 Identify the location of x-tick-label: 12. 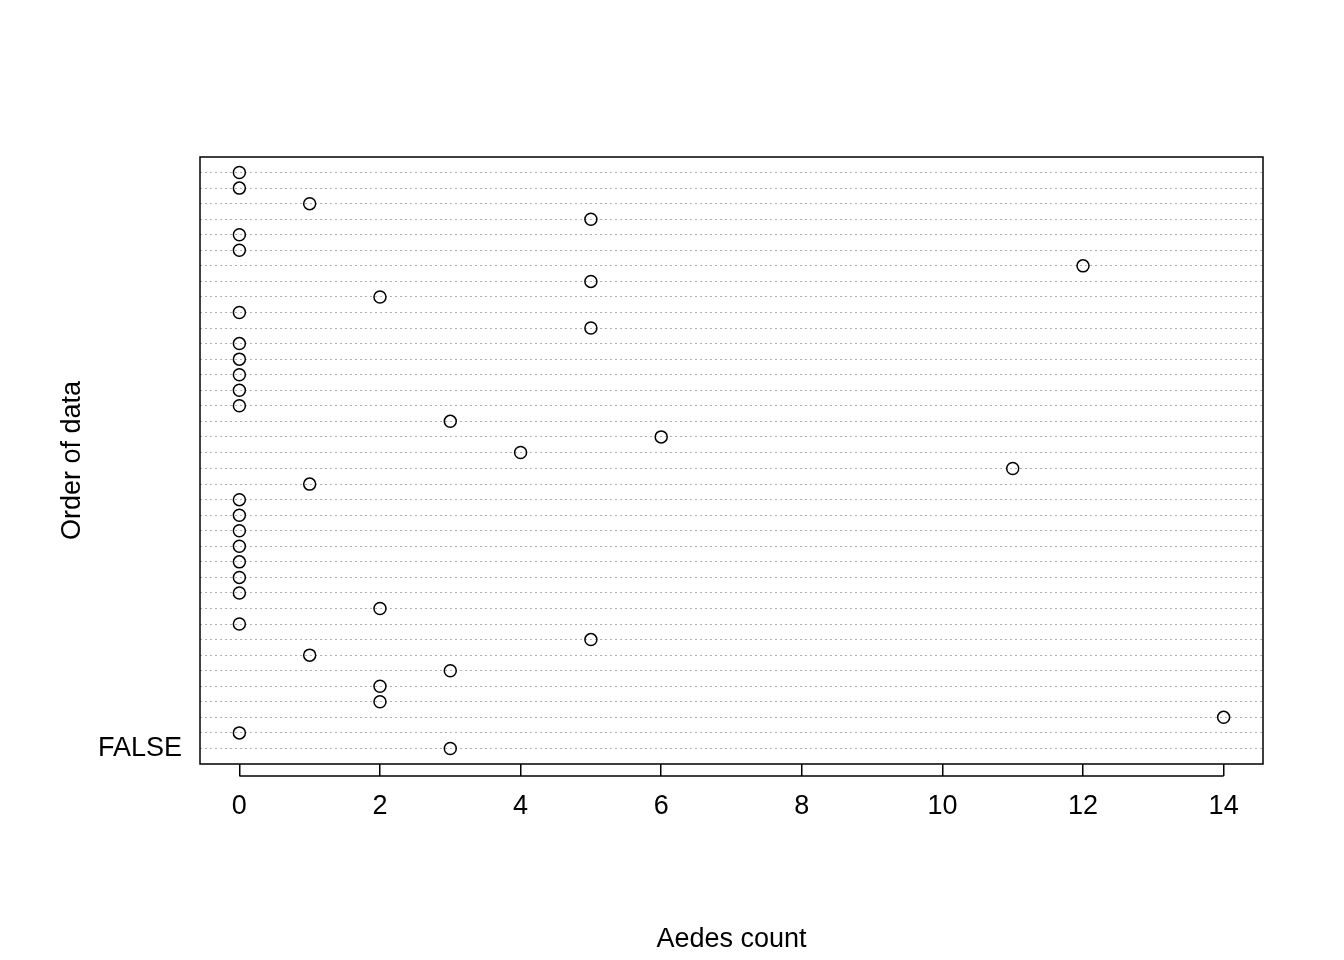
(1083, 804).